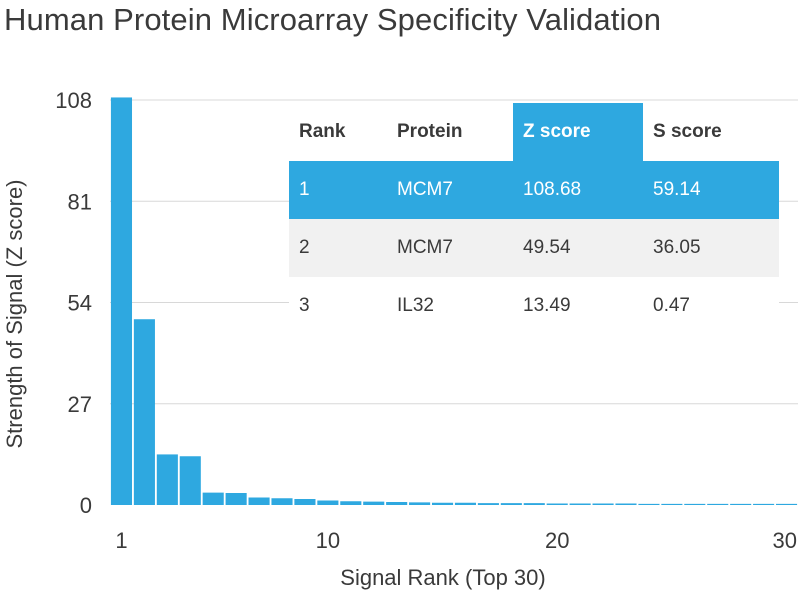 The height and width of the screenshot is (600, 800). I want to click on cell-protein: IL32, so click(450, 306).